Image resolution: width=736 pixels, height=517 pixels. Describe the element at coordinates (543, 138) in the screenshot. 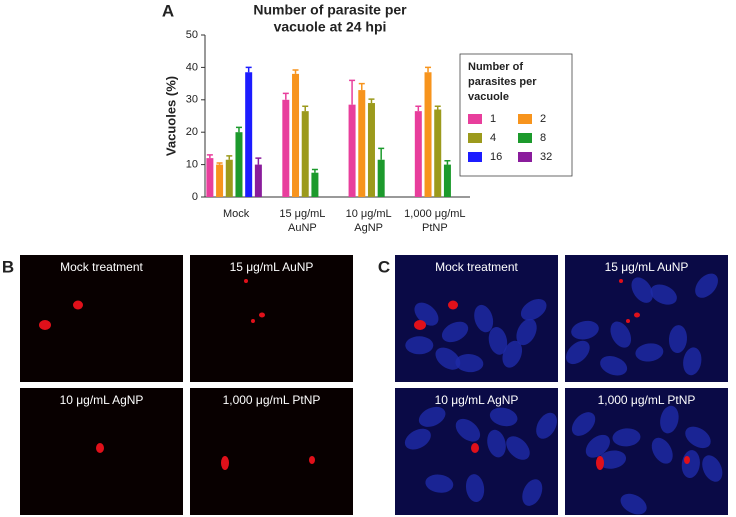

I see `legend-label: 8` at that location.